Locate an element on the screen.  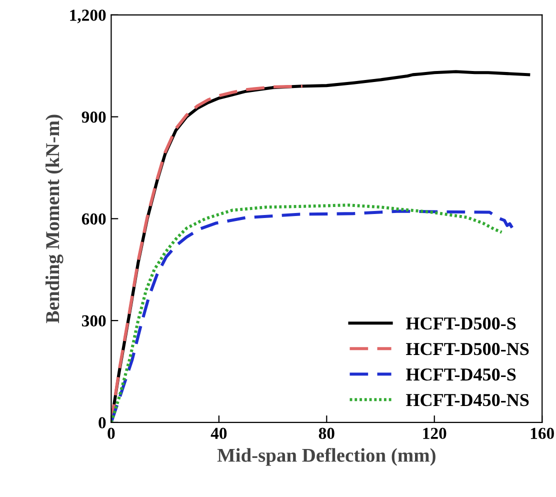
legend-label: HCFT-D450-S is located at coordinates (461, 374).